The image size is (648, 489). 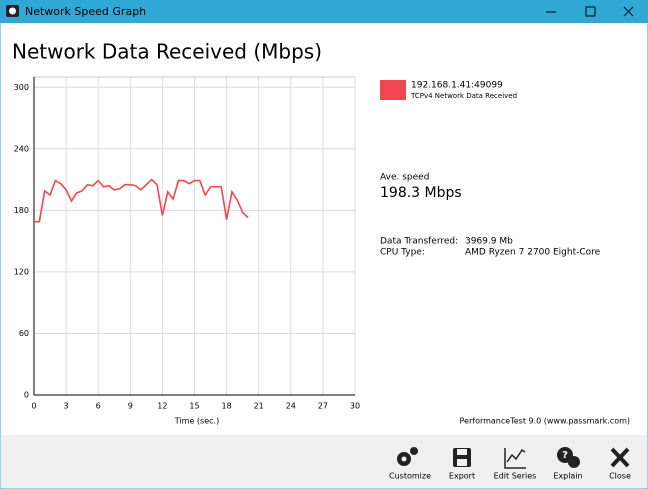 What do you see at coordinates (410, 476) in the screenshot?
I see `toolbar-button-label: Customize` at bounding box center [410, 476].